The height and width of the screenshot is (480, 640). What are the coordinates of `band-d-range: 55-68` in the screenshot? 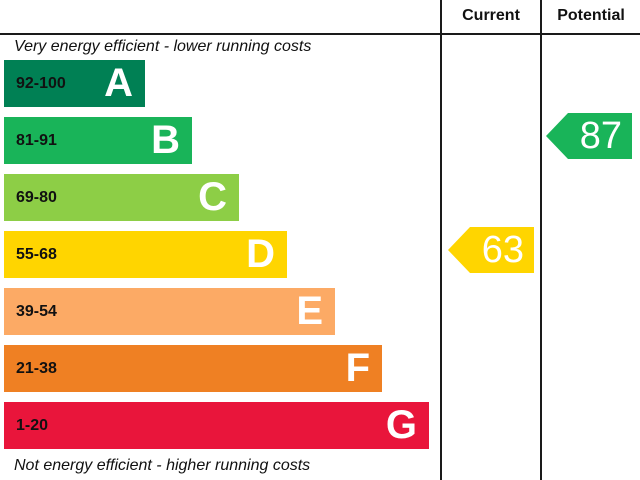 It's located at (36, 254).